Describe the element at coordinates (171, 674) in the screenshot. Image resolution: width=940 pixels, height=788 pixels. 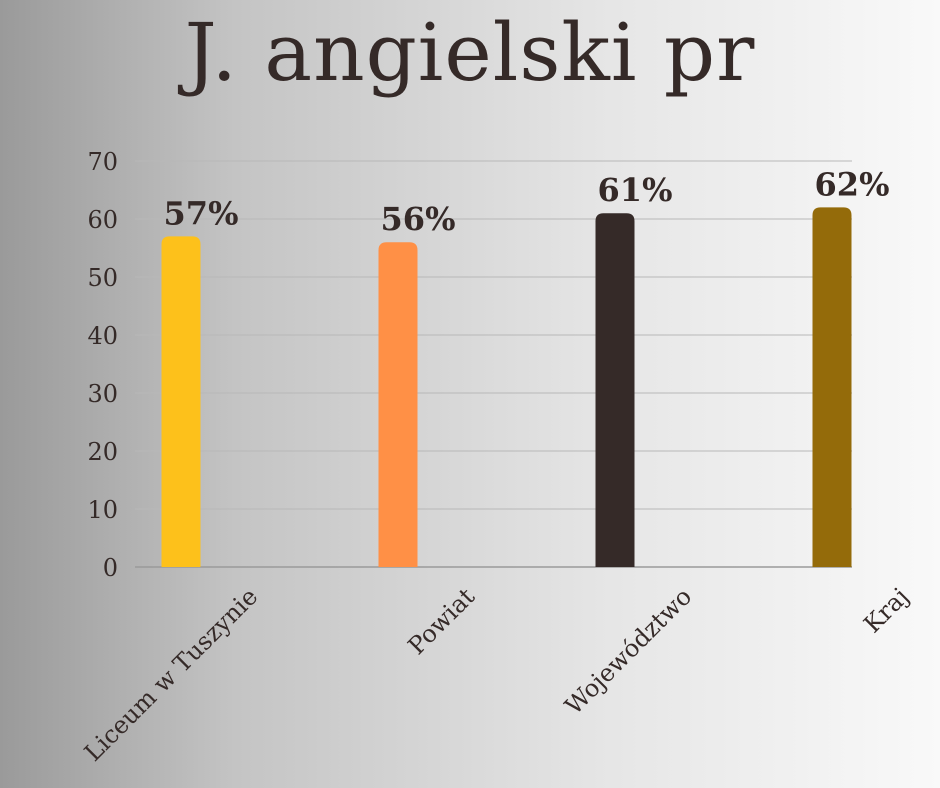
I see `x-tick-label: Liceum w Tuszynie` at that location.